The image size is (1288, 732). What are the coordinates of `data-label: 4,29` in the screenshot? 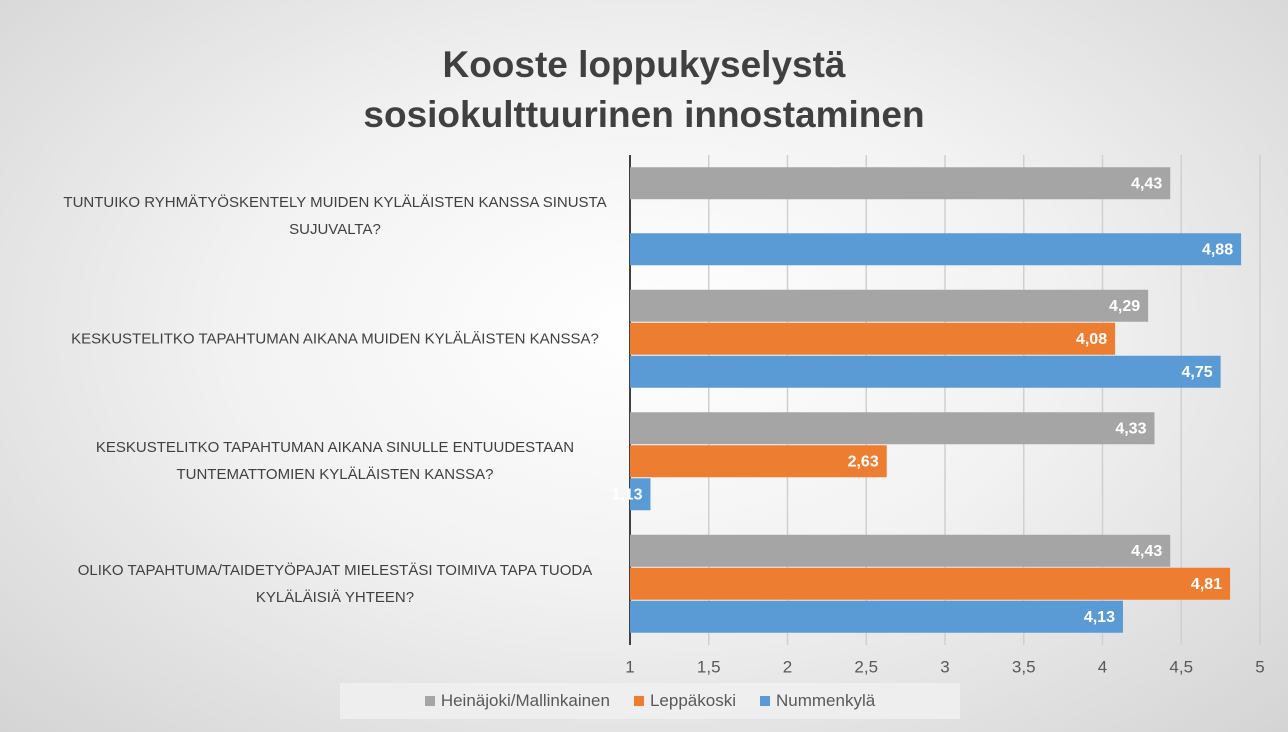 It's located at (1124, 306).